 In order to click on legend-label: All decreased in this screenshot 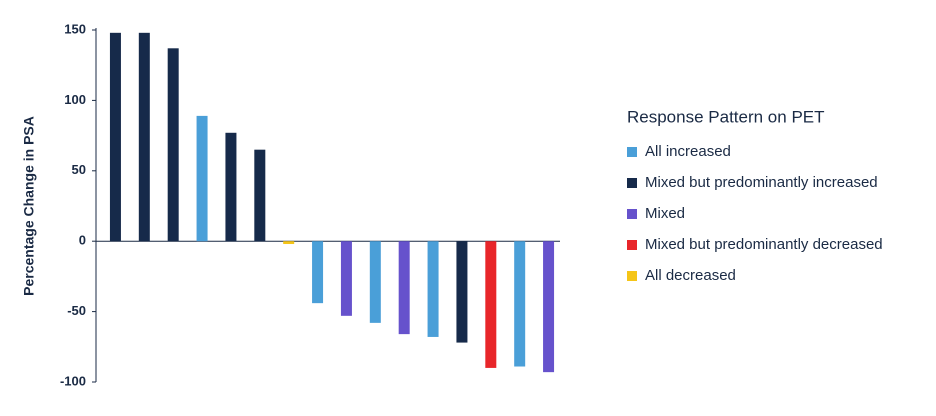, I will do `click(690, 275)`.